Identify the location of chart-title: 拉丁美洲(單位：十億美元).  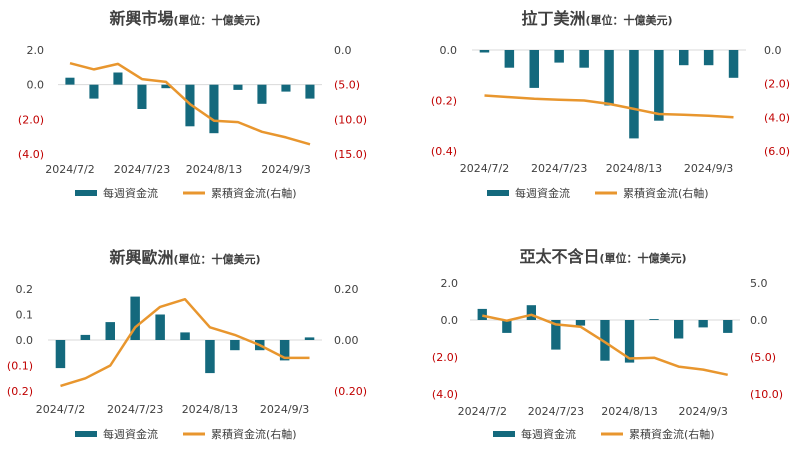
(596, 18).